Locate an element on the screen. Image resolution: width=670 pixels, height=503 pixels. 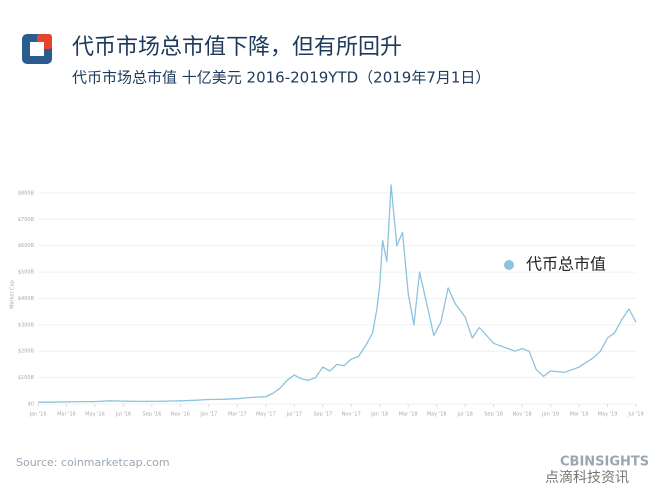
x-tick-label: Jan '17 is located at coordinates (208, 415).